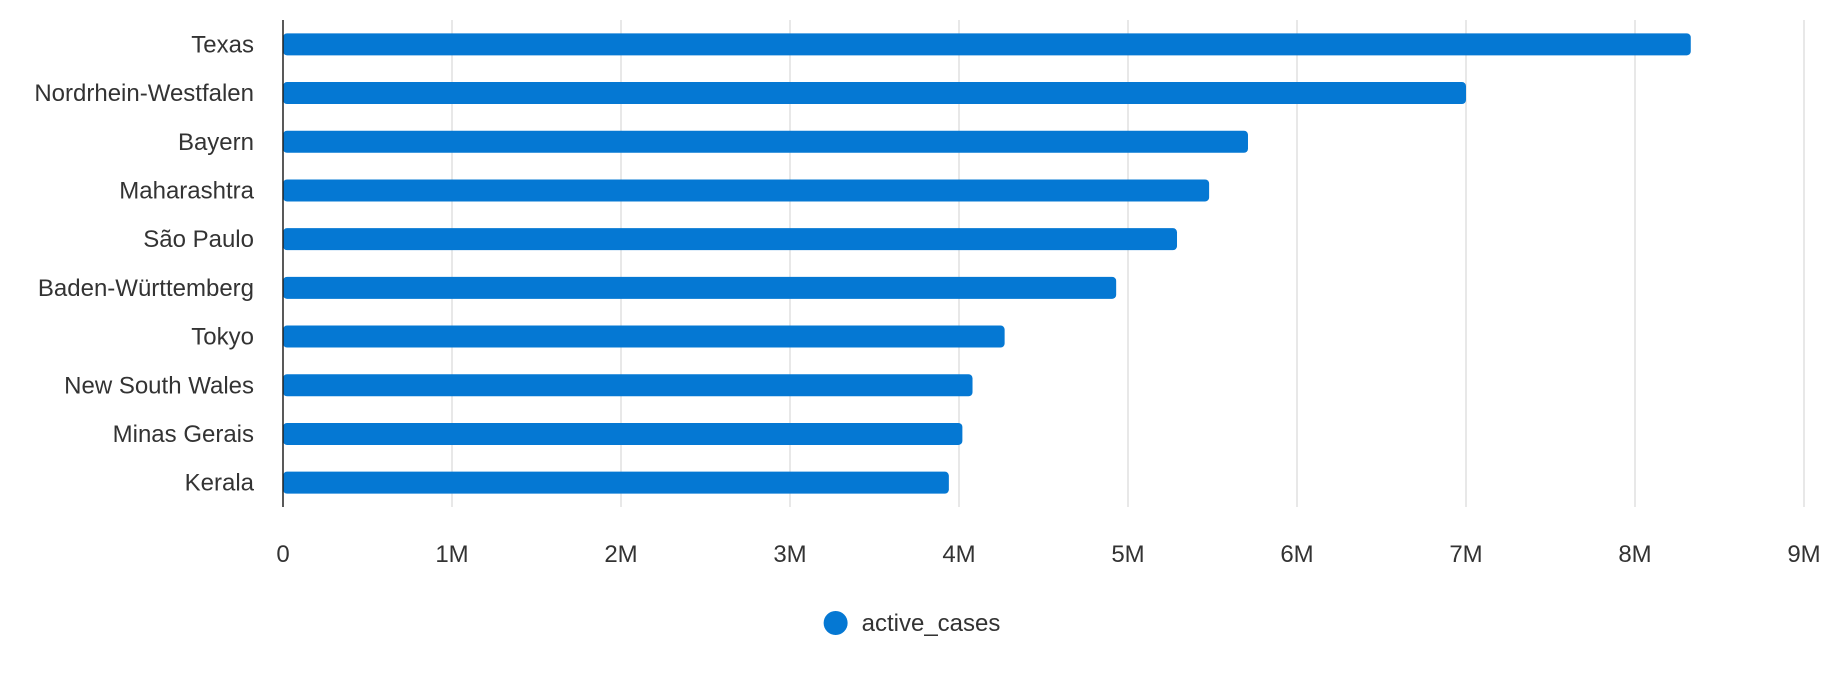 The image size is (1824, 682). Describe the element at coordinates (1634, 554) in the screenshot. I see `x-tick-label: 8M` at that location.